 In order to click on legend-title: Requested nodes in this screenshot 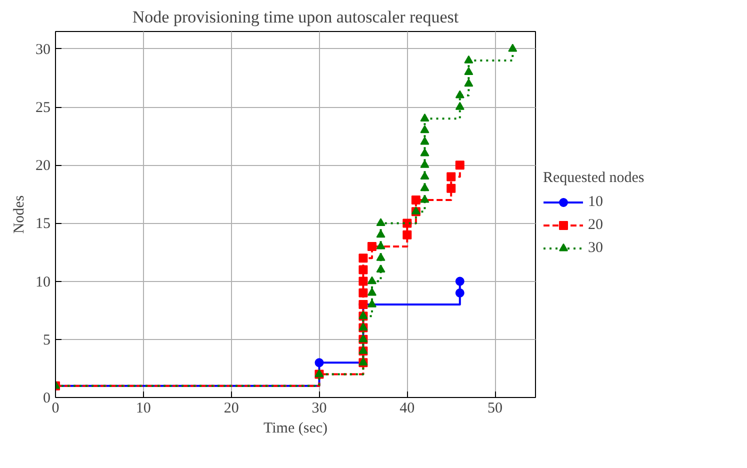, I will do `click(593, 178)`.